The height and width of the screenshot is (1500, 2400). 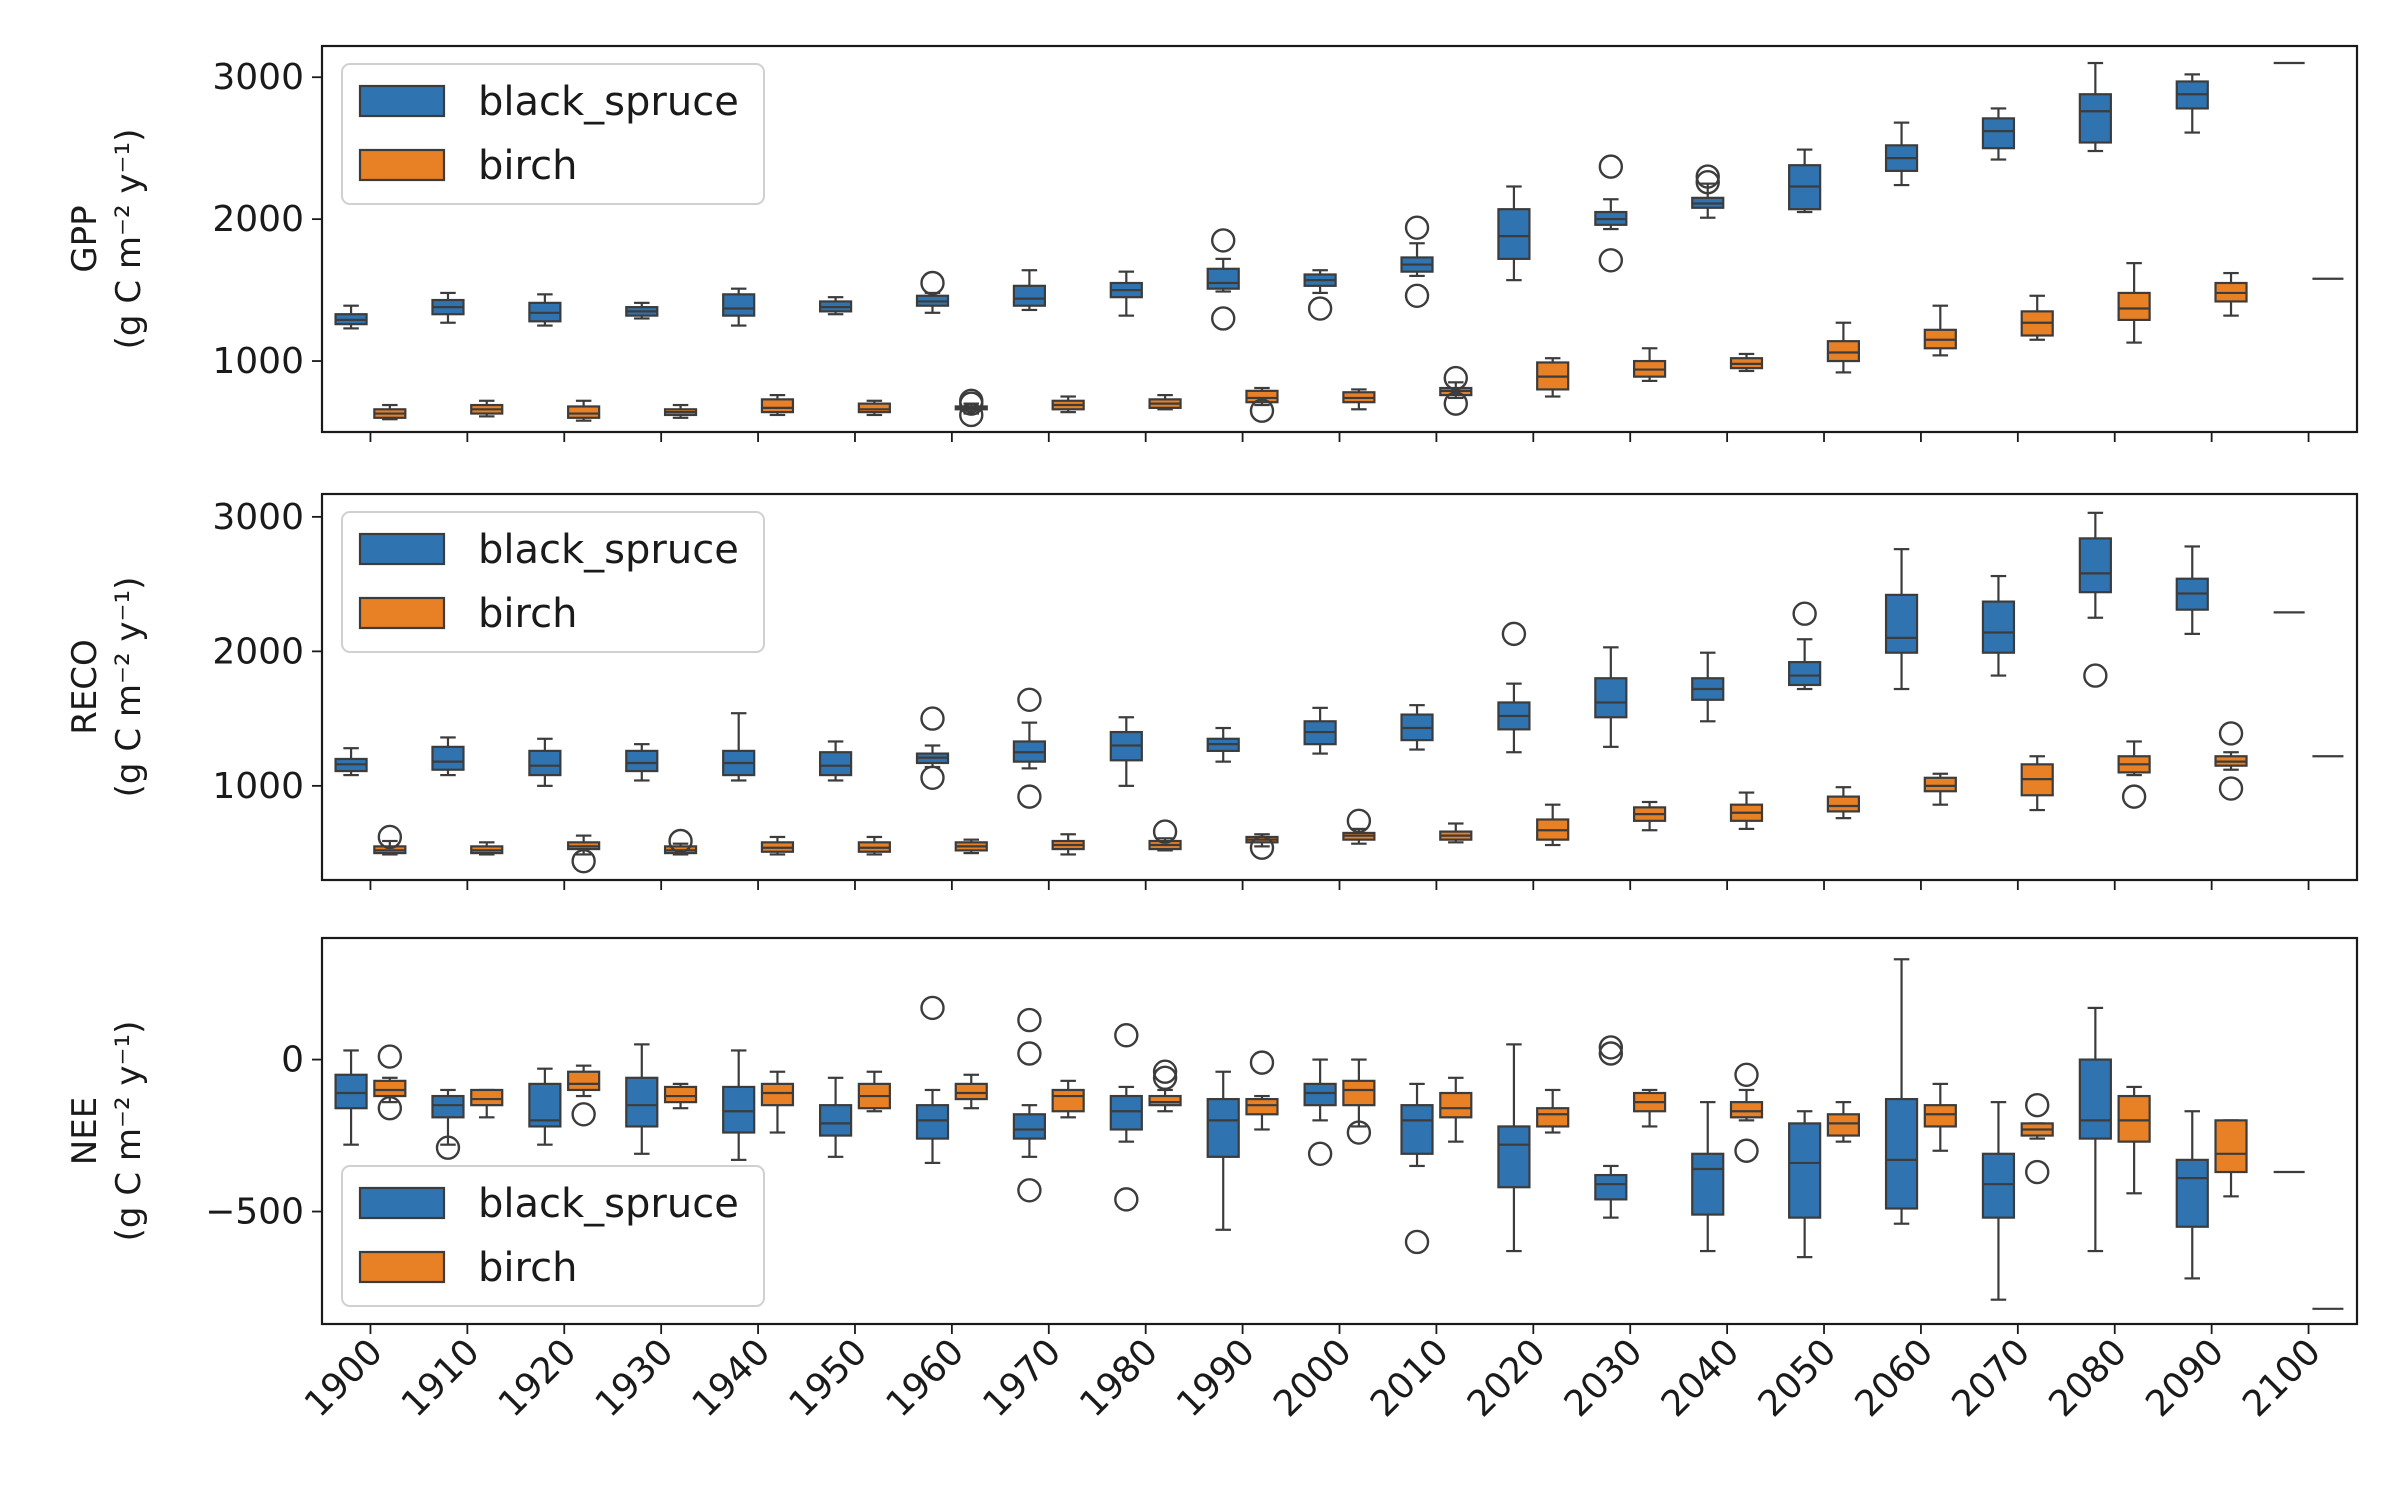 I want to click on y-tick-label: 3000, so click(x=258, y=77).